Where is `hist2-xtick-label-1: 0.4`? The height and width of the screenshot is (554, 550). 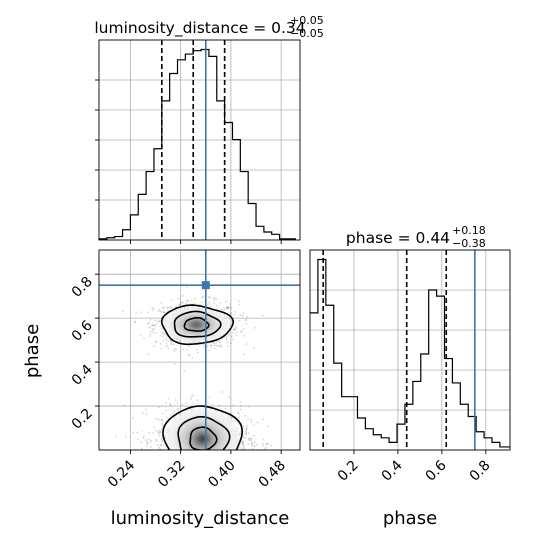
hist2-xtick-label-1: 0.4 is located at coordinates (392, 470).